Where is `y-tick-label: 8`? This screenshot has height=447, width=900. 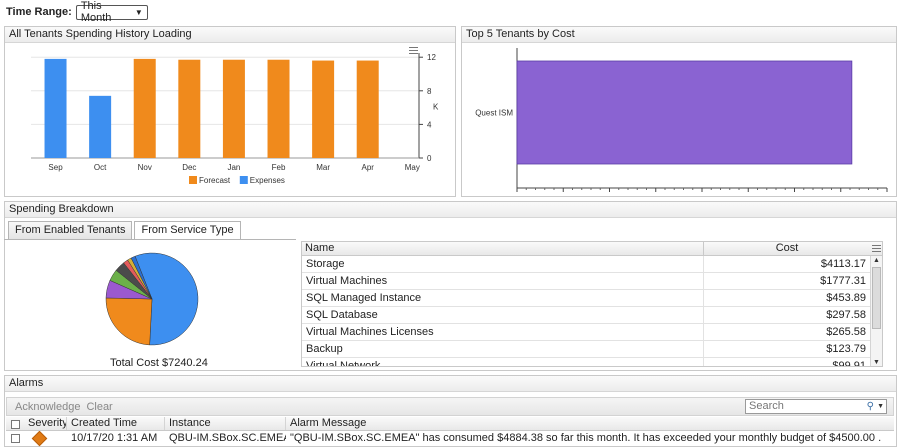 y-tick-label: 8 is located at coordinates (429, 91).